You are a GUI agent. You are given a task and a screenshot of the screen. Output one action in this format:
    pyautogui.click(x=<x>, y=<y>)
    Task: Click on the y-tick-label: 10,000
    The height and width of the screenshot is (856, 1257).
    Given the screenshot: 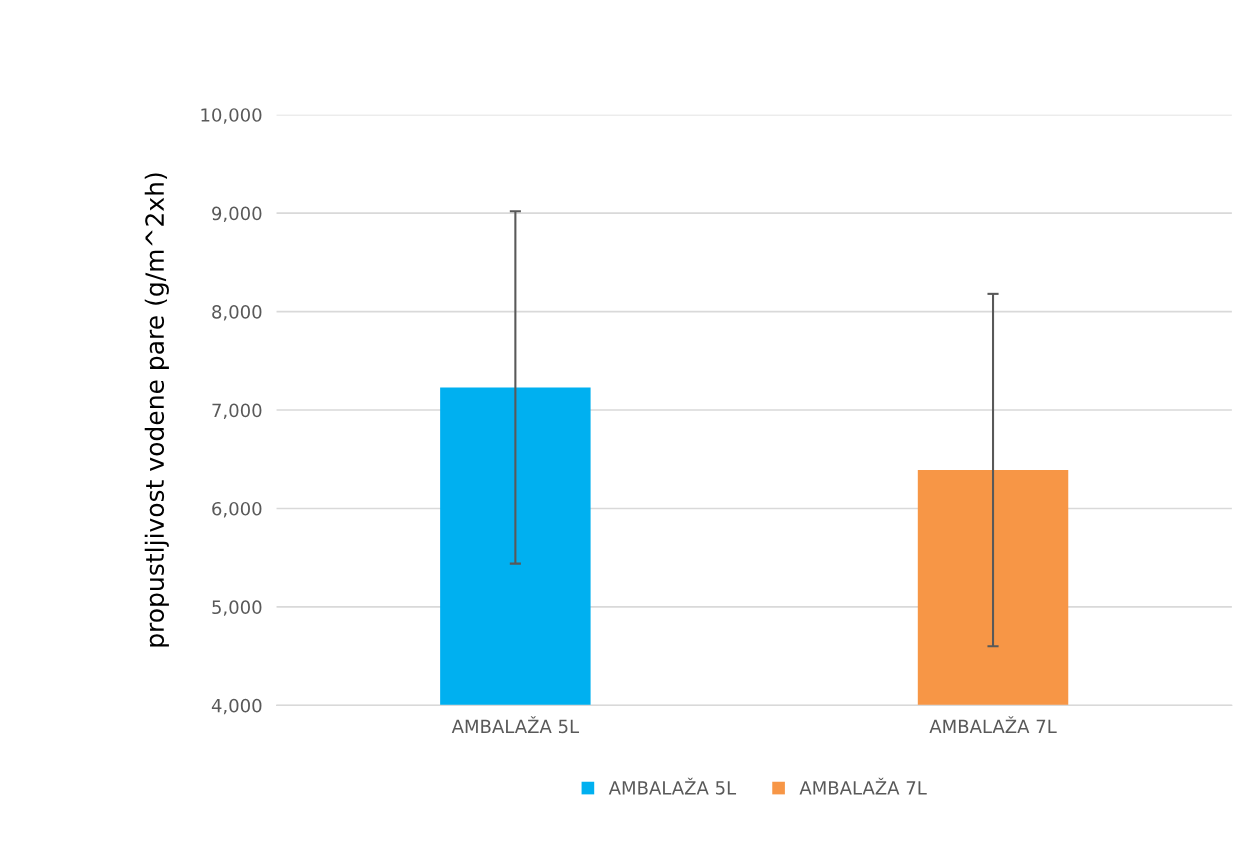 What is the action you would take?
    pyautogui.click(x=231, y=116)
    